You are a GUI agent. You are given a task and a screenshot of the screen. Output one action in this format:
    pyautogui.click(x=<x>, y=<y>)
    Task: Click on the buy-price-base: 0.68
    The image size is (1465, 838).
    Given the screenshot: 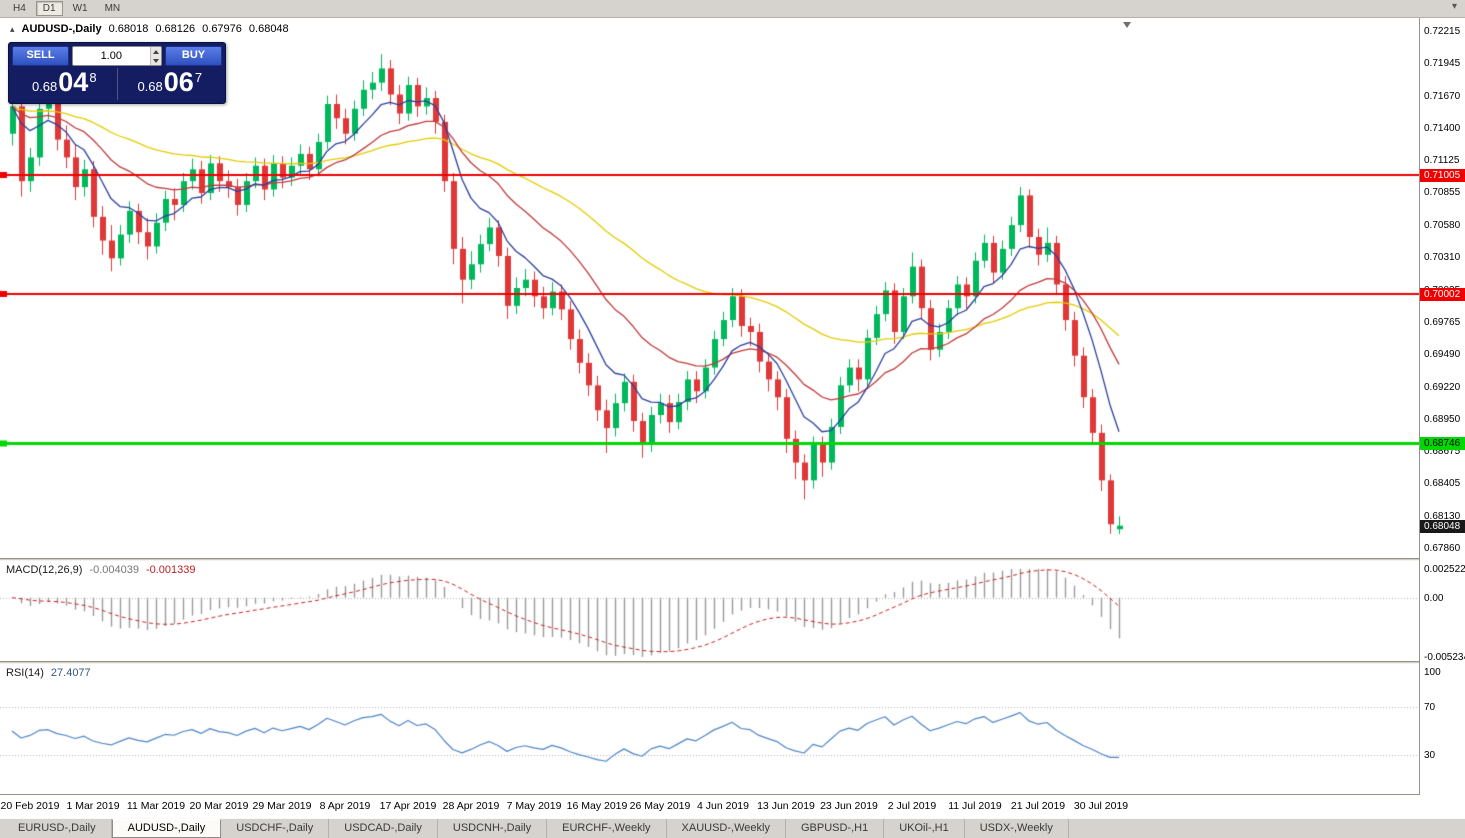 What is the action you would take?
    pyautogui.click(x=150, y=86)
    